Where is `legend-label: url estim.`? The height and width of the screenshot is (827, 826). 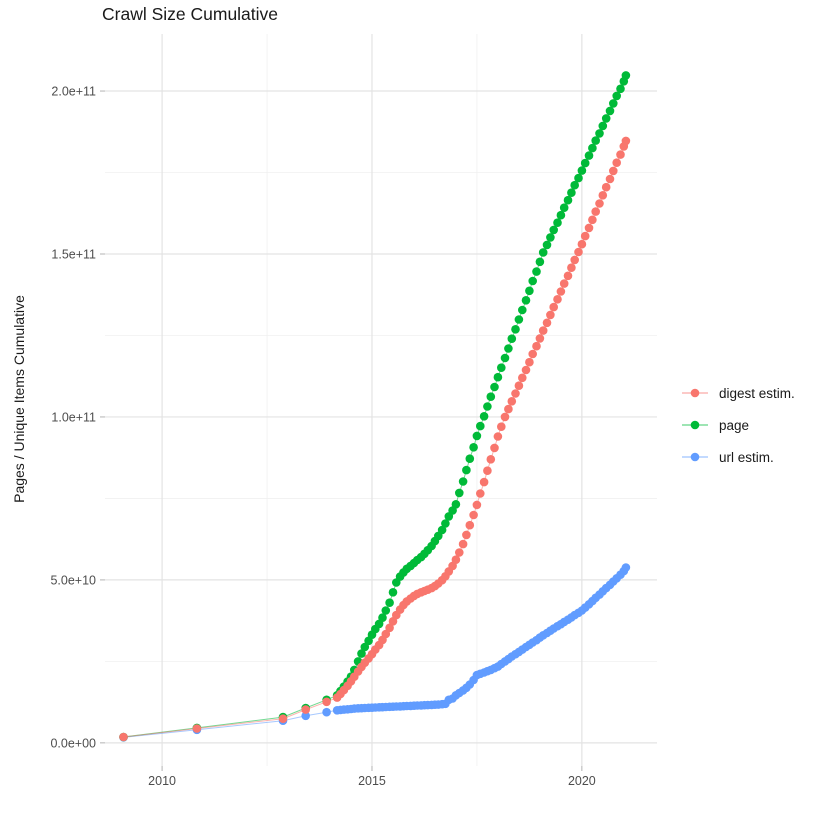
legend-label: url estim. is located at coordinates (746, 457).